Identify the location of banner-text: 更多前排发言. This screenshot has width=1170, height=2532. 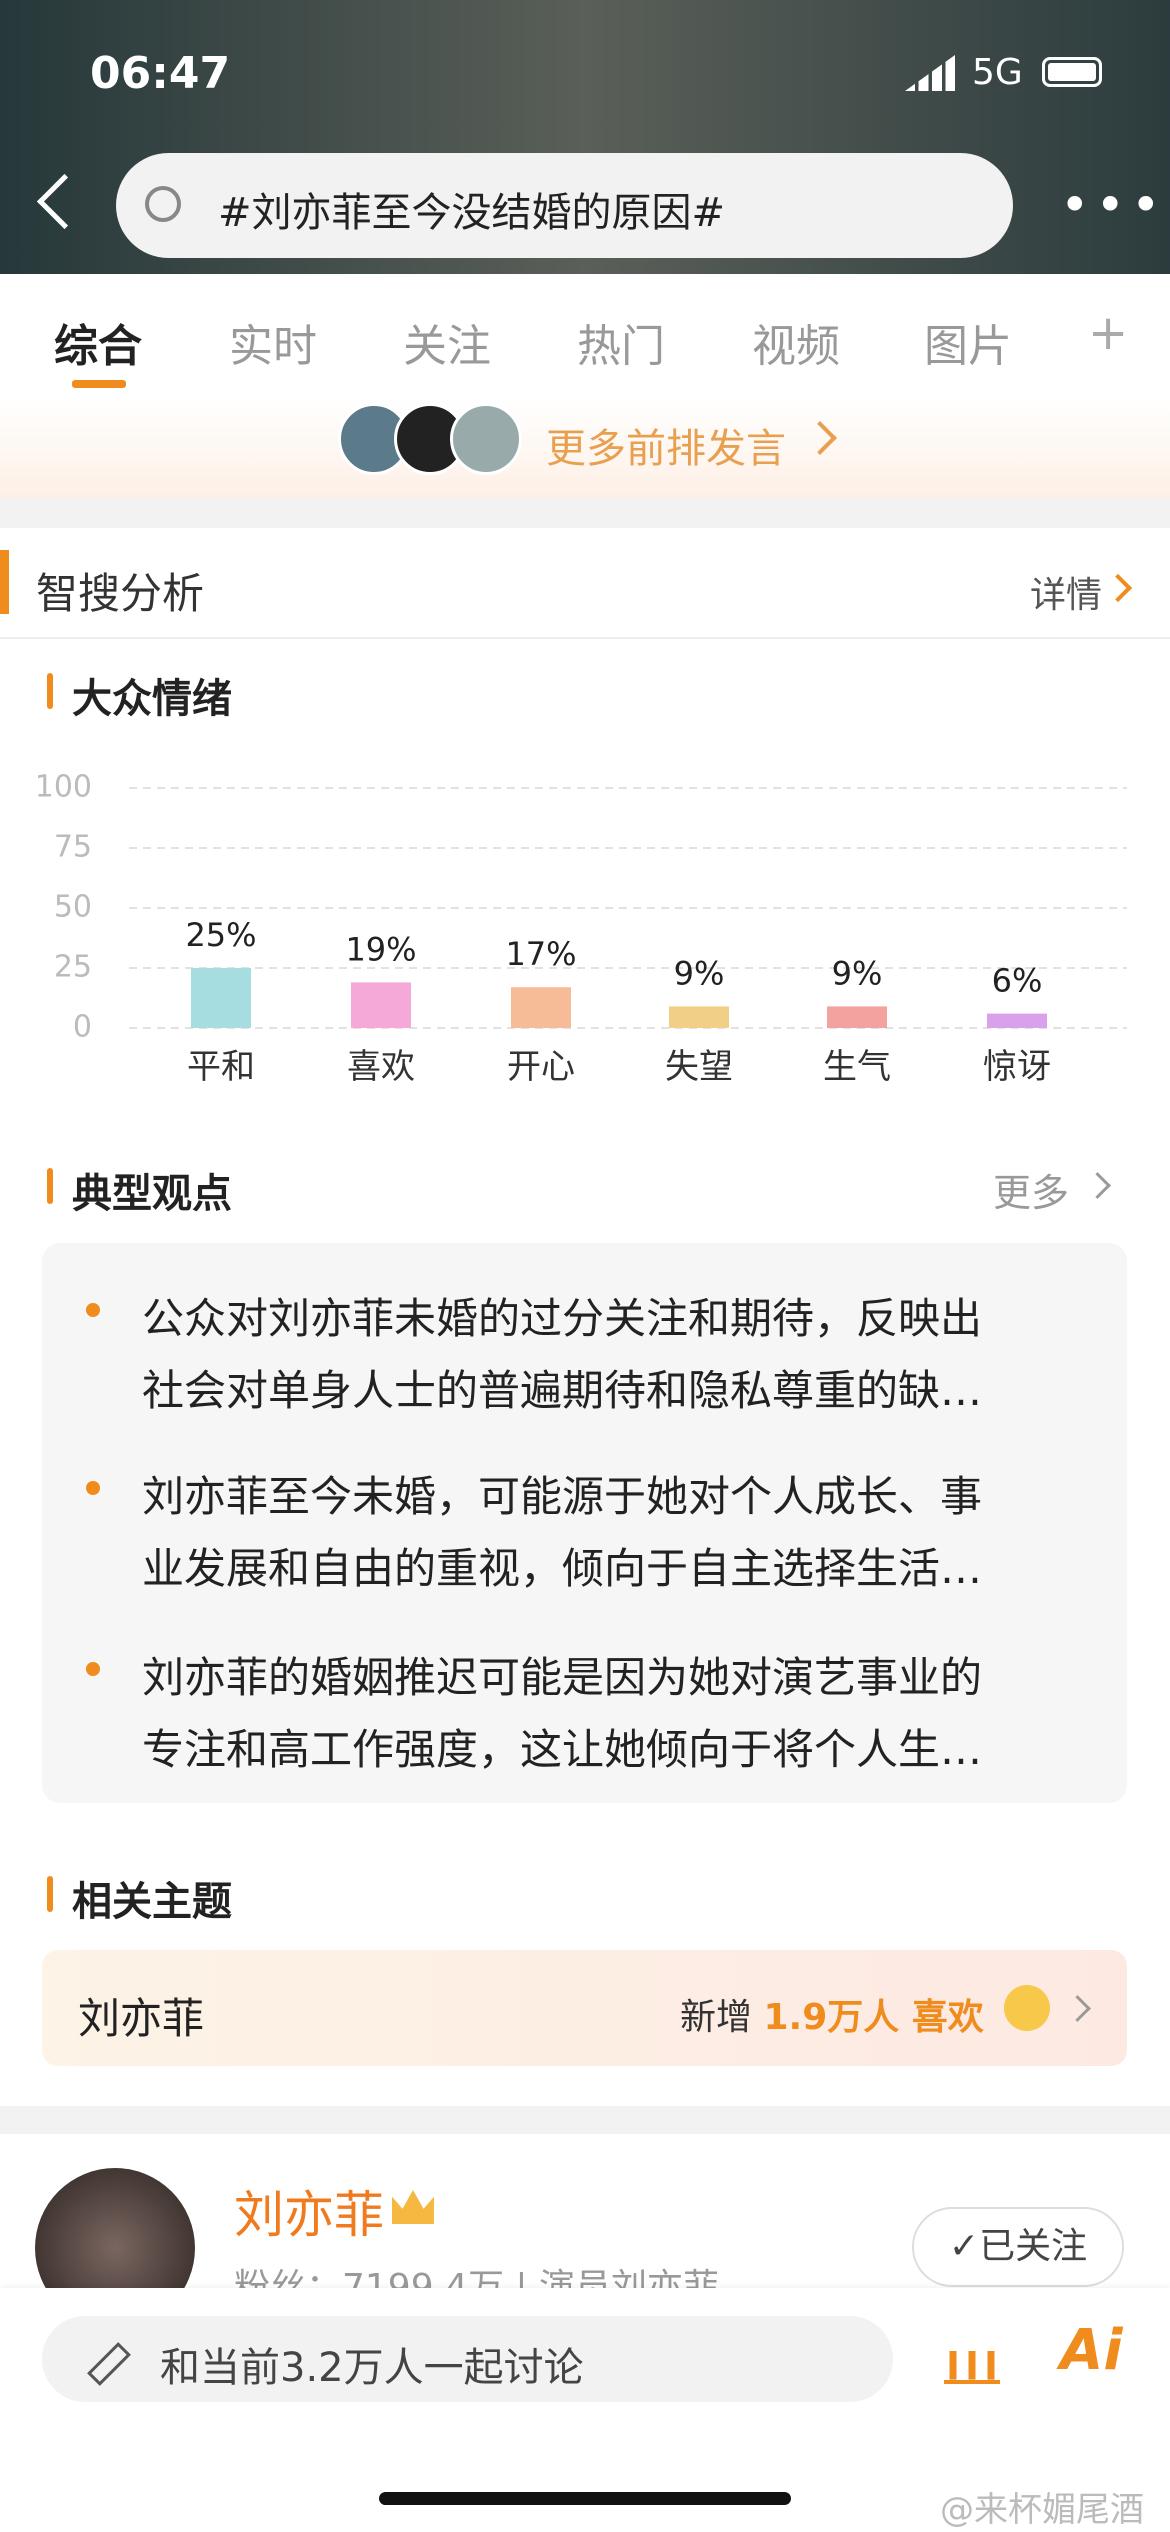
(666, 449).